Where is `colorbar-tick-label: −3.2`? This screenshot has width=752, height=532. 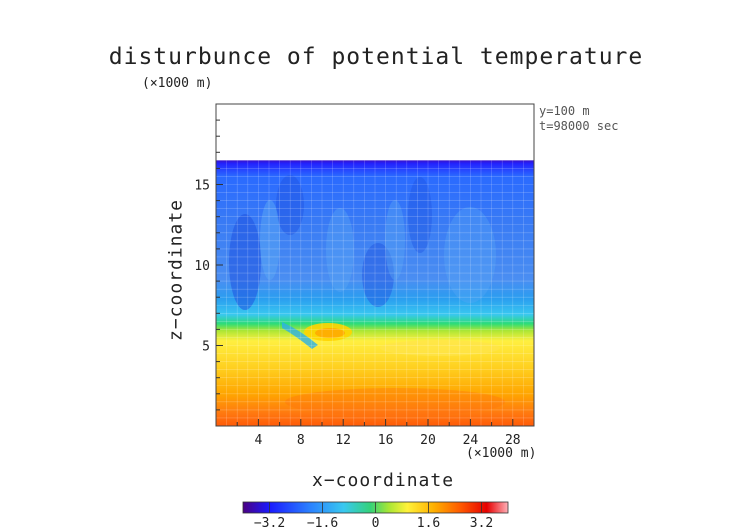 colorbar-tick-label: −3.2 is located at coordinates (269, 523).